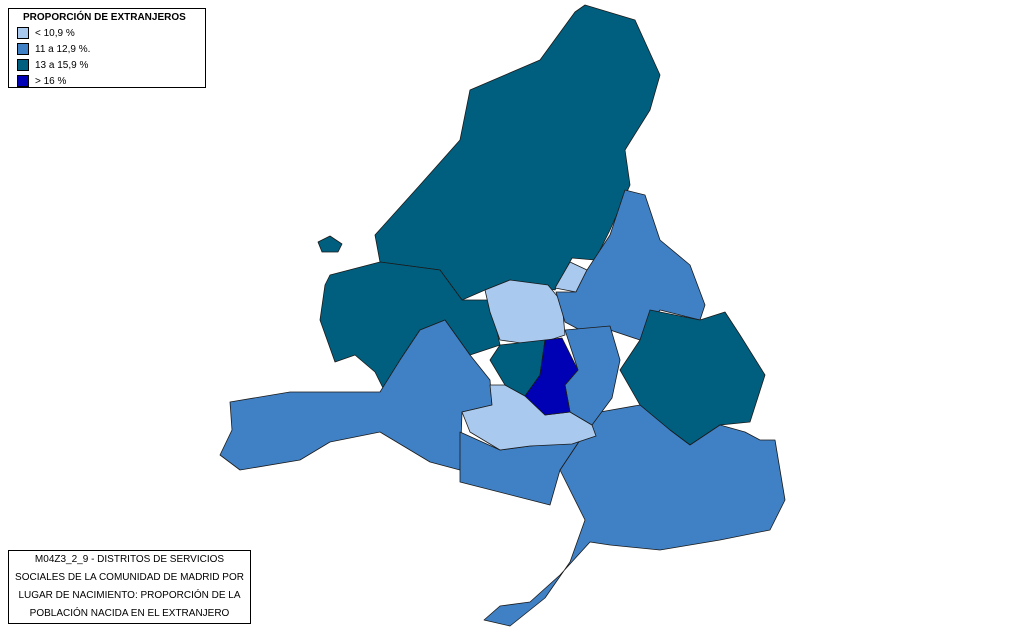 Image resolution: width=1012 pixels, height=632 pixels. What do you see at coordinates (129, 559) in the screenshot?
I see `caption-line: M04Z3_2_9 - DISTRITOS DE SERVICIOS` at bounding box center [129, 559].